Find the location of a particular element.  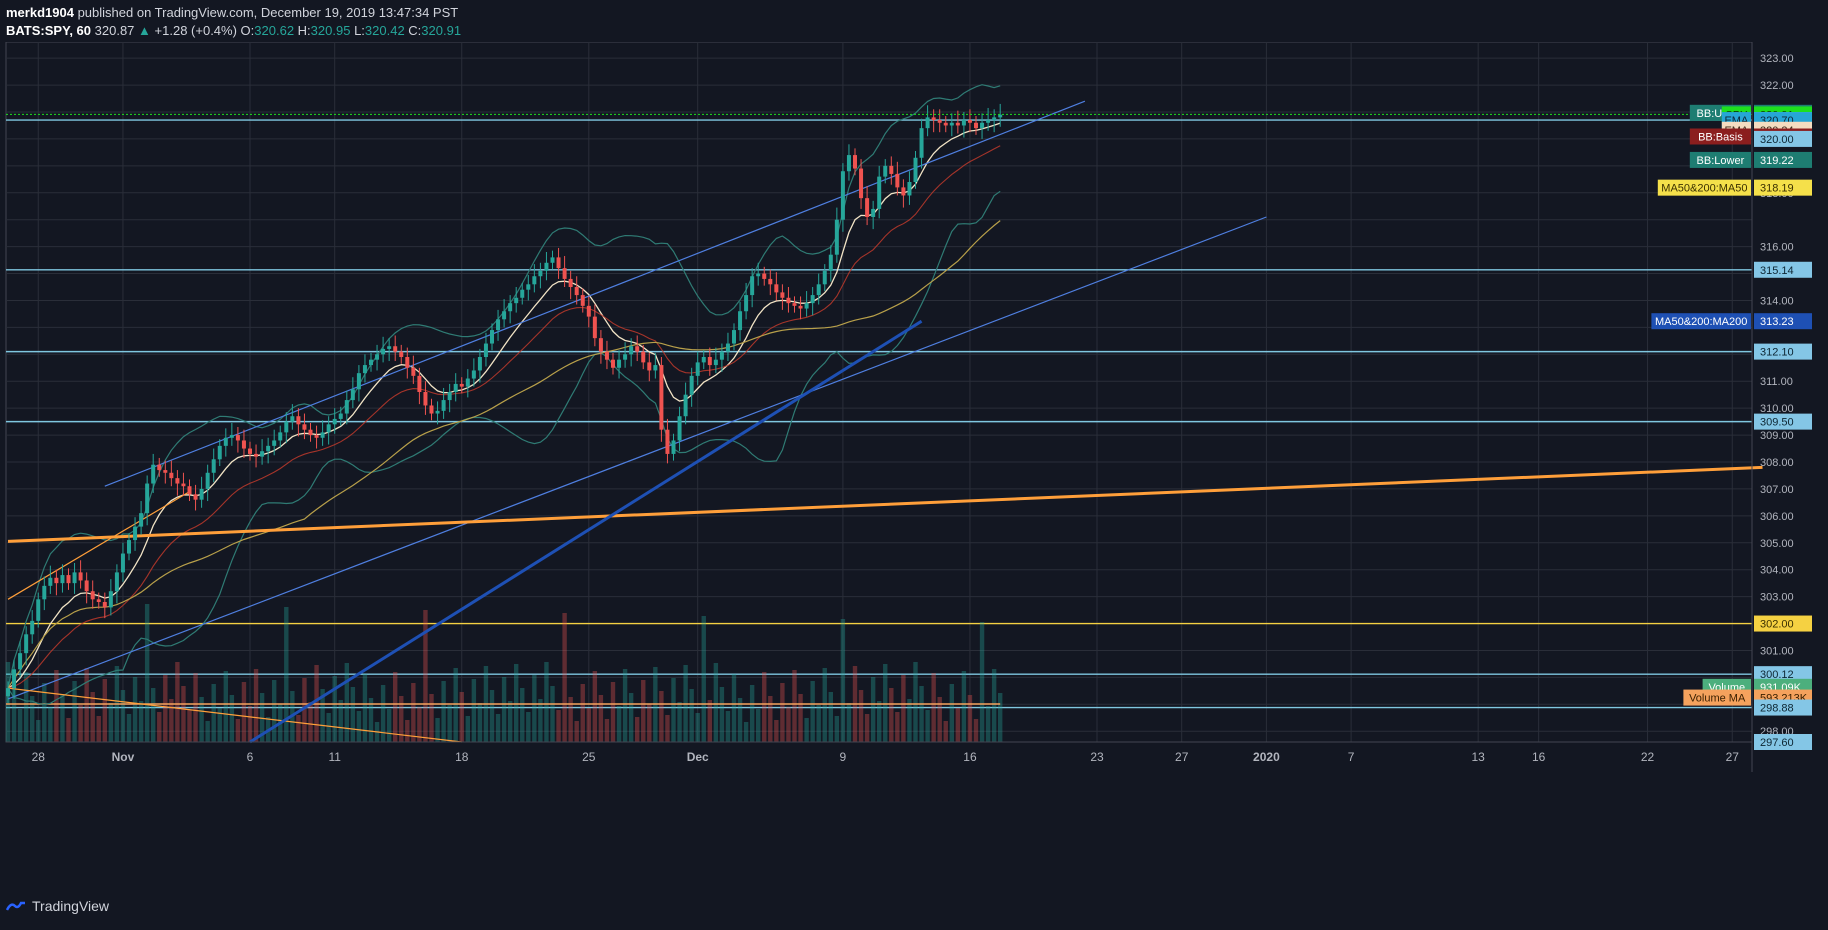

indicator-name-label: MA50&200:MA200 is located at coordinates (1701, 322).